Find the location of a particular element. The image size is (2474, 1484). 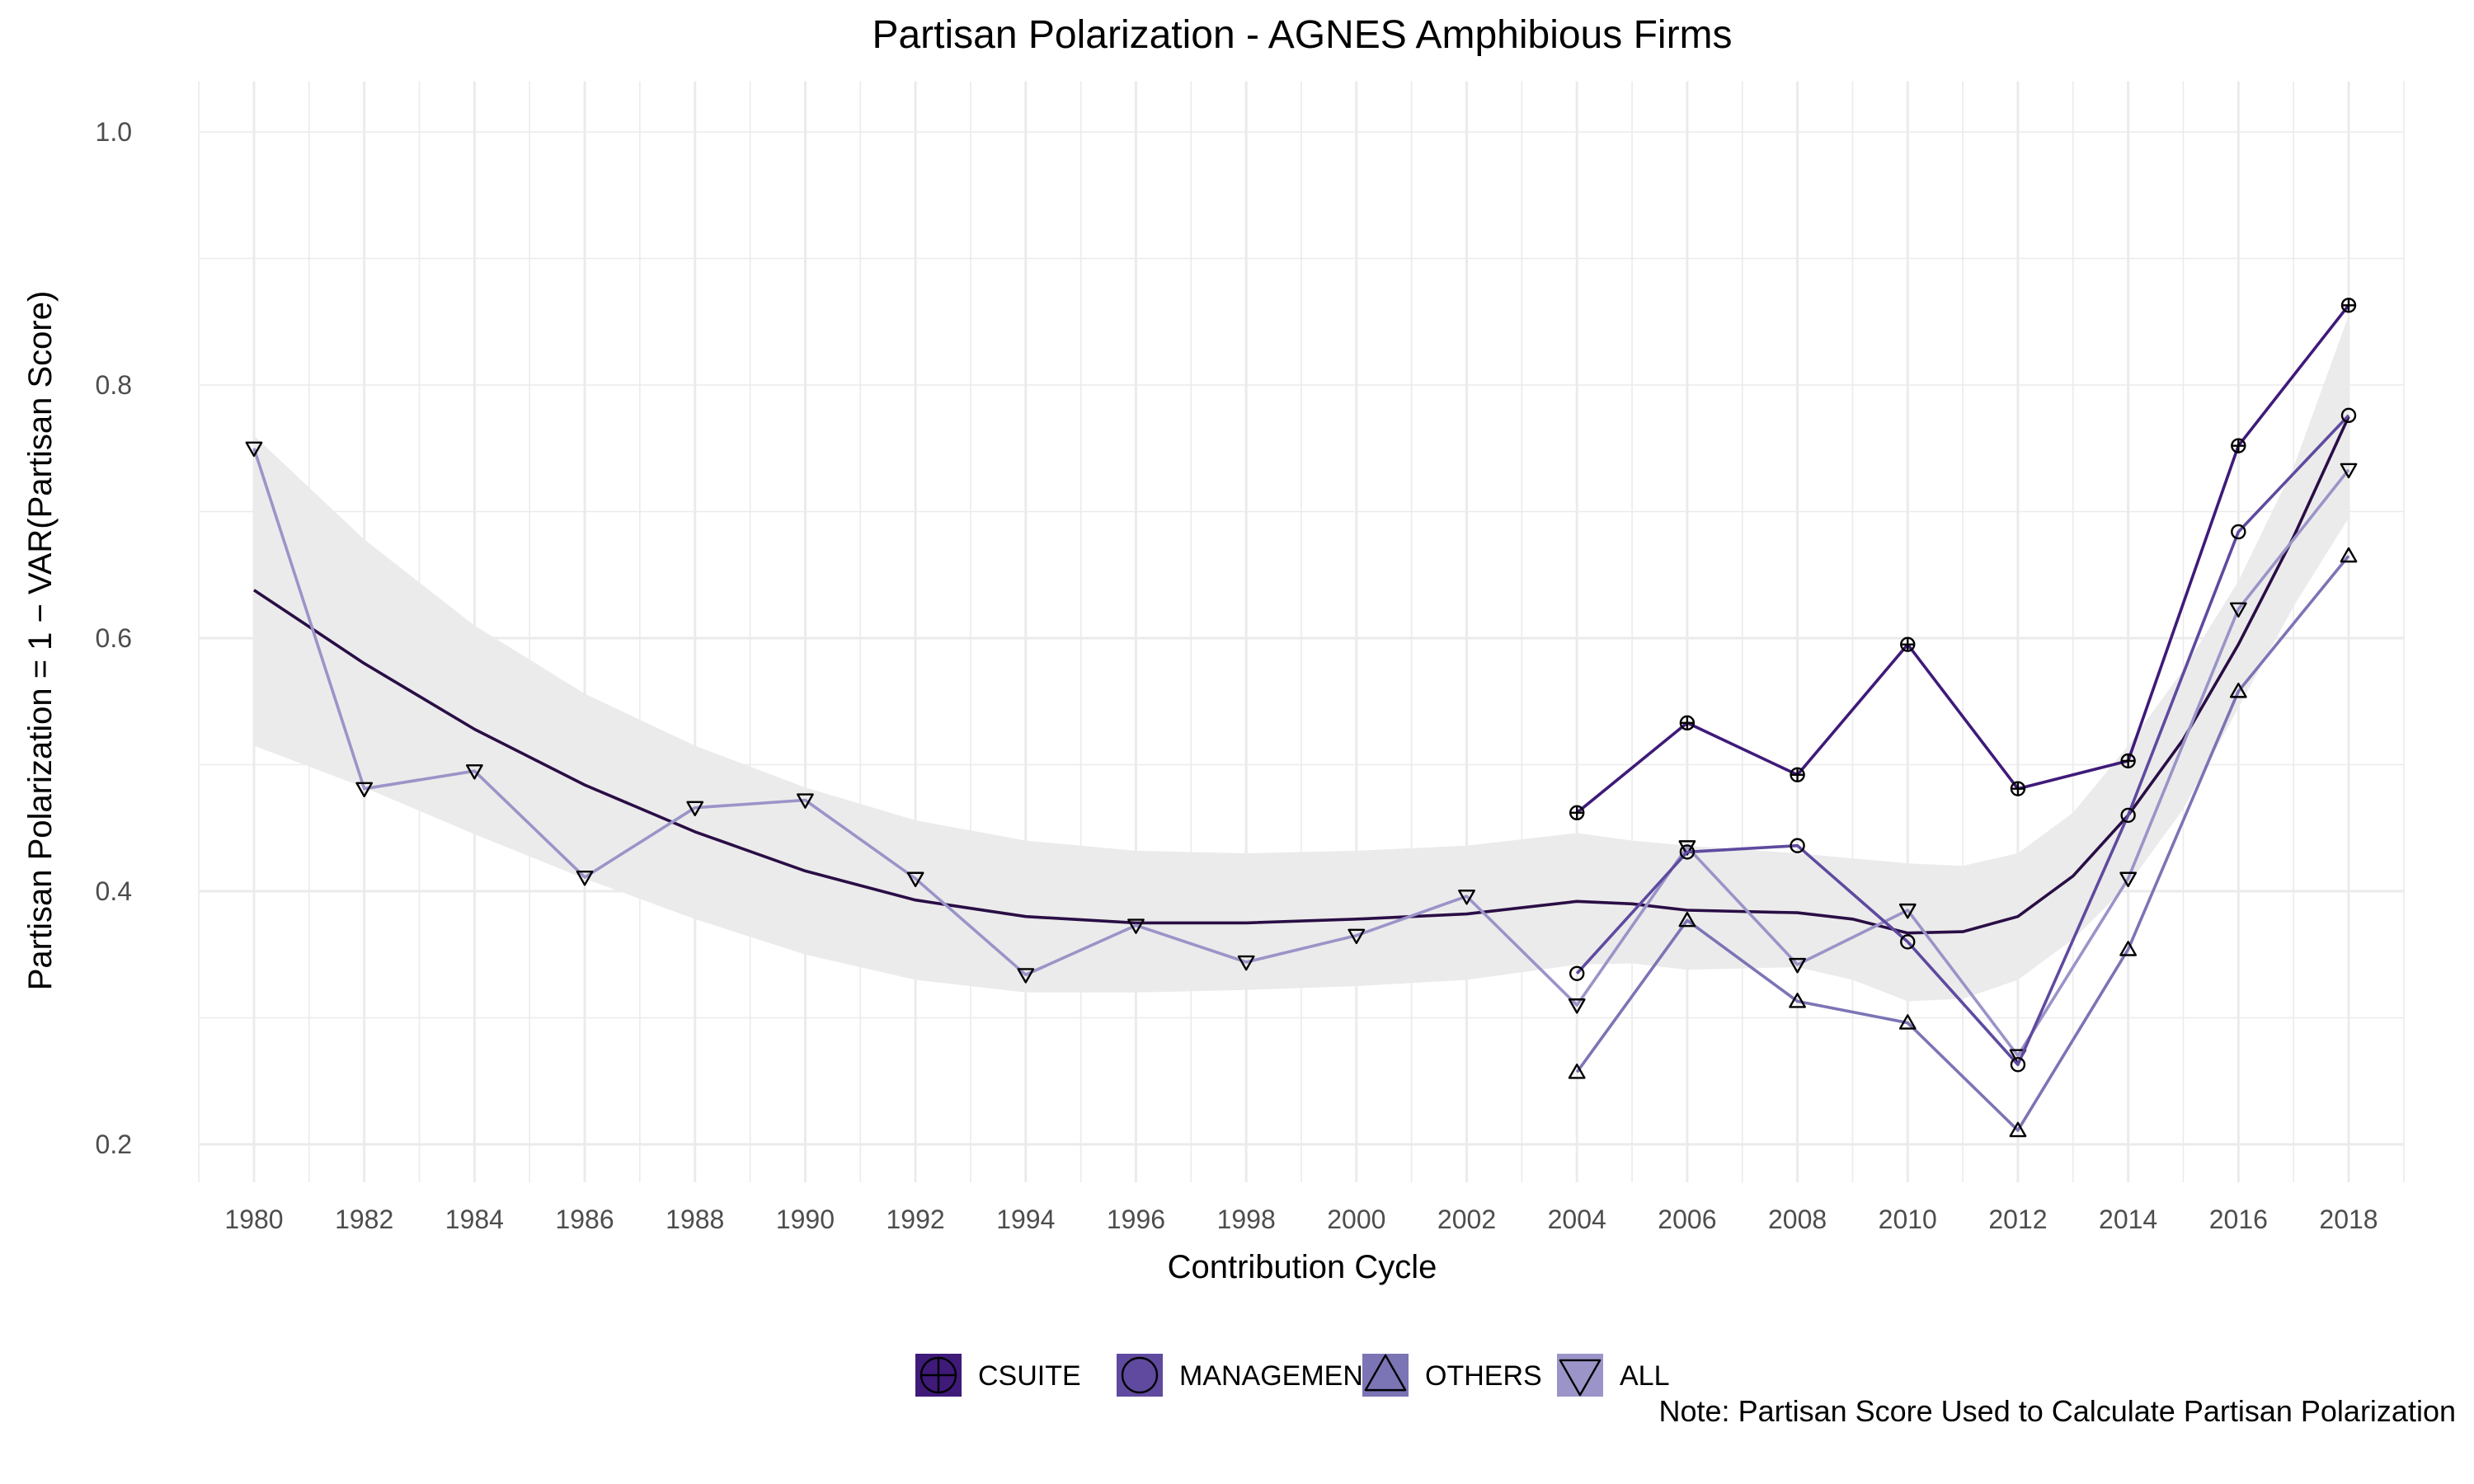

legend-key-management is located at coordinates (1140, 1375).